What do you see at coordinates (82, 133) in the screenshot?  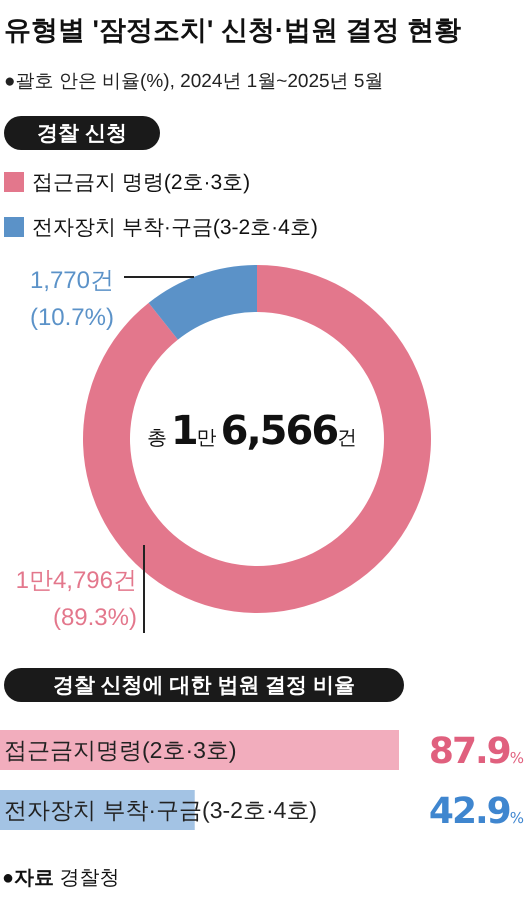 I see `legend-title: 경찰 신청` at bounding box center [82, 133].